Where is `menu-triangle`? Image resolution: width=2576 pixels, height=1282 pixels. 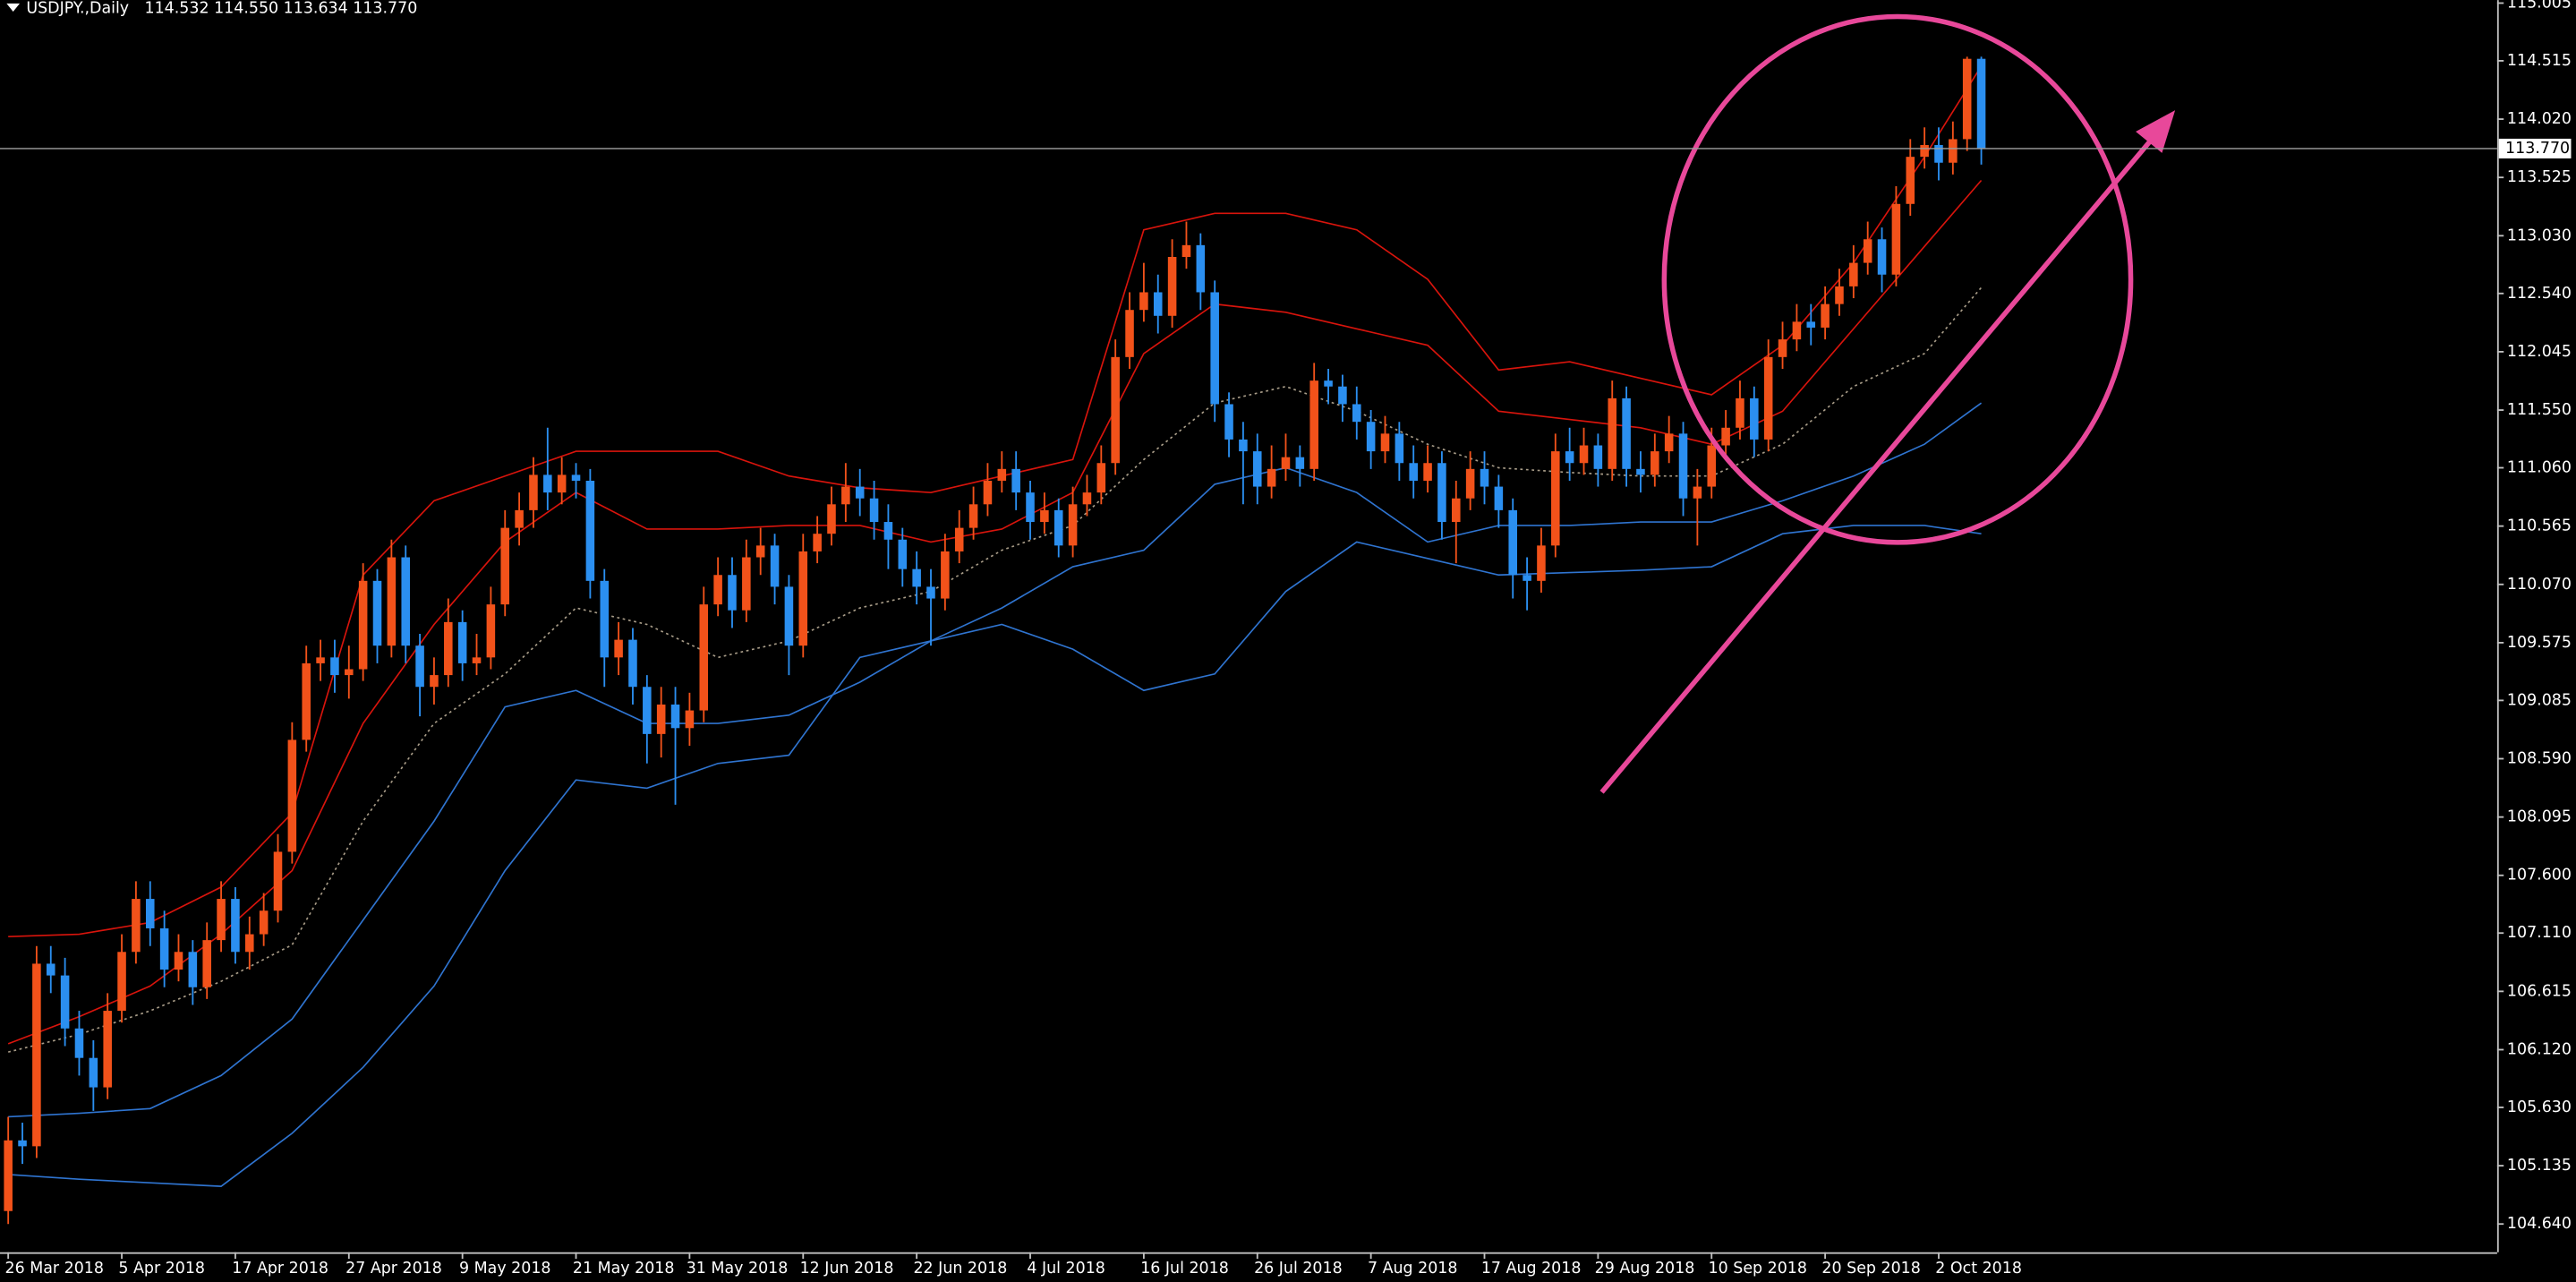
menu-triangle is located at coordinates (13, 8).